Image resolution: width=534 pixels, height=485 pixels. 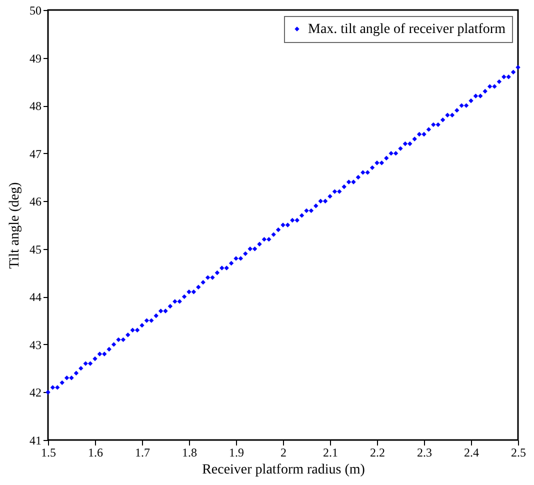 What do you see at coordinates (36, 153) in the screenshot?
I see `y-tick-label: 47` at bounding box center [36, 153].